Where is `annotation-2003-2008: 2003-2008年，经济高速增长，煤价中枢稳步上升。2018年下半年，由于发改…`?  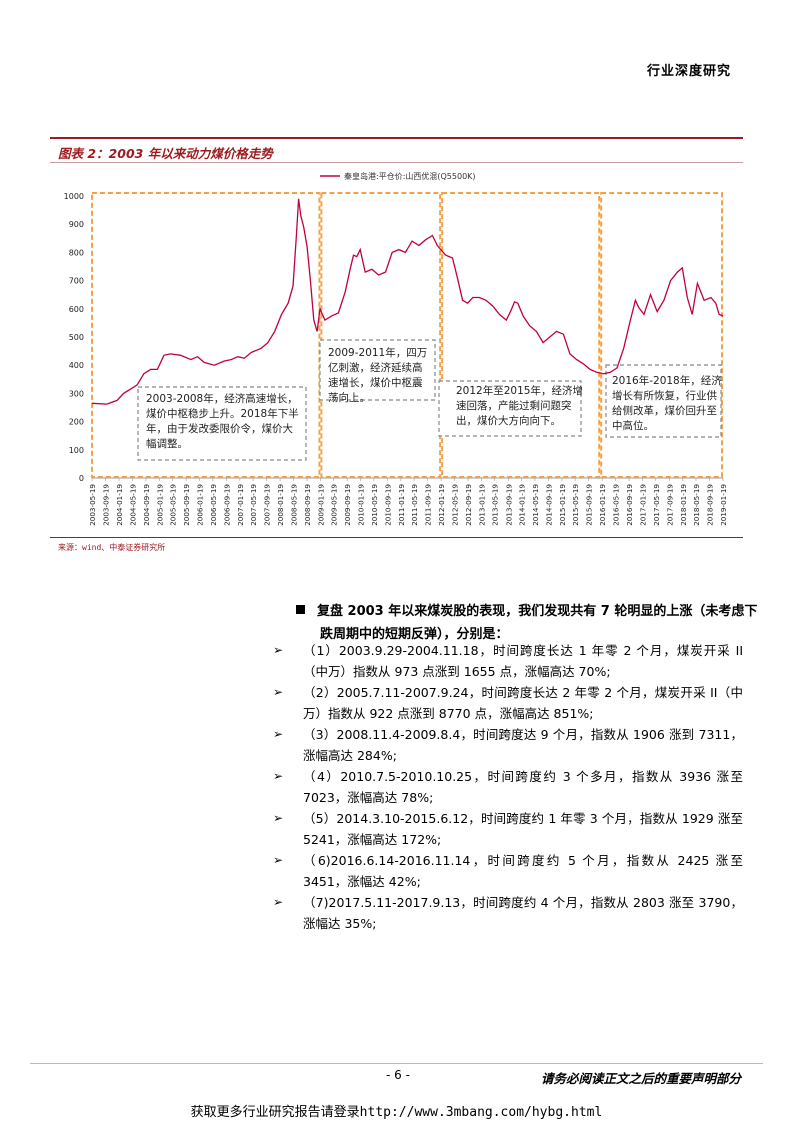
annotation-2003-2008: 2003-2008年，经济高速增长，煤价中枢稳步上升。2018年下半年，由于发改… is located at coordinates (222, 421).